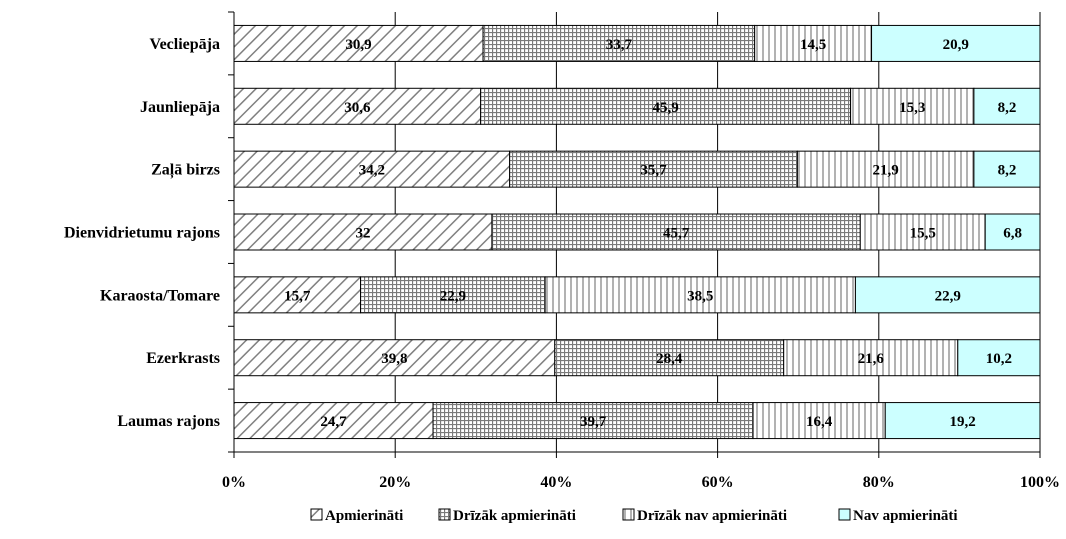 This screenshot has height=539, width=1066. I want to click on data-label: 24,7, so click(333, 422).